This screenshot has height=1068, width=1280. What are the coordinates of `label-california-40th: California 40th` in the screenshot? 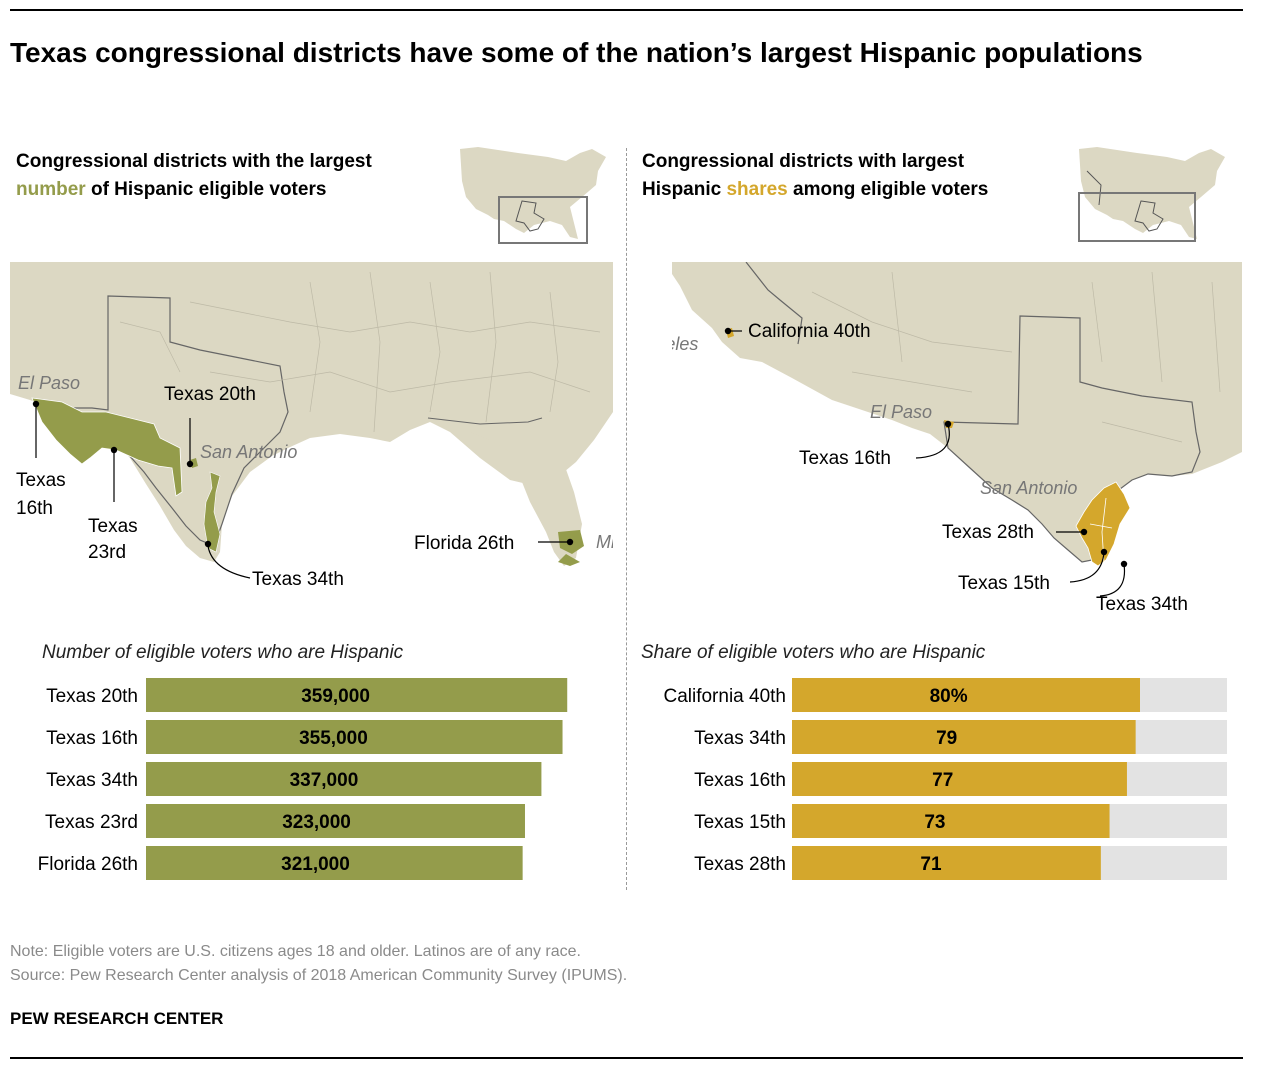 It's located at (809, 331).